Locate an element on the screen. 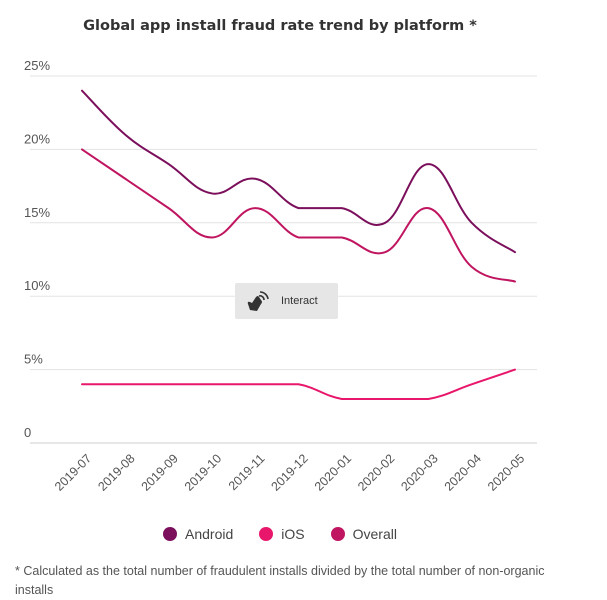 The height and width of the screenshot is (600, 607). x-tick-label: 2019-10 is located at coordinates (203, 472).